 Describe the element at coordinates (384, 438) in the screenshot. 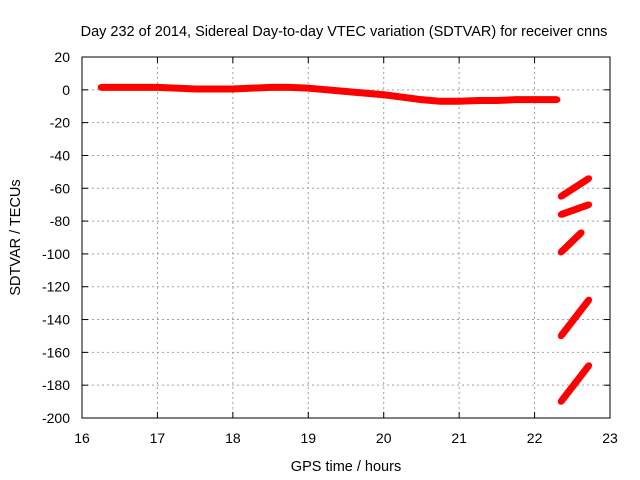

I see `x-tick-label: 20` at that location.